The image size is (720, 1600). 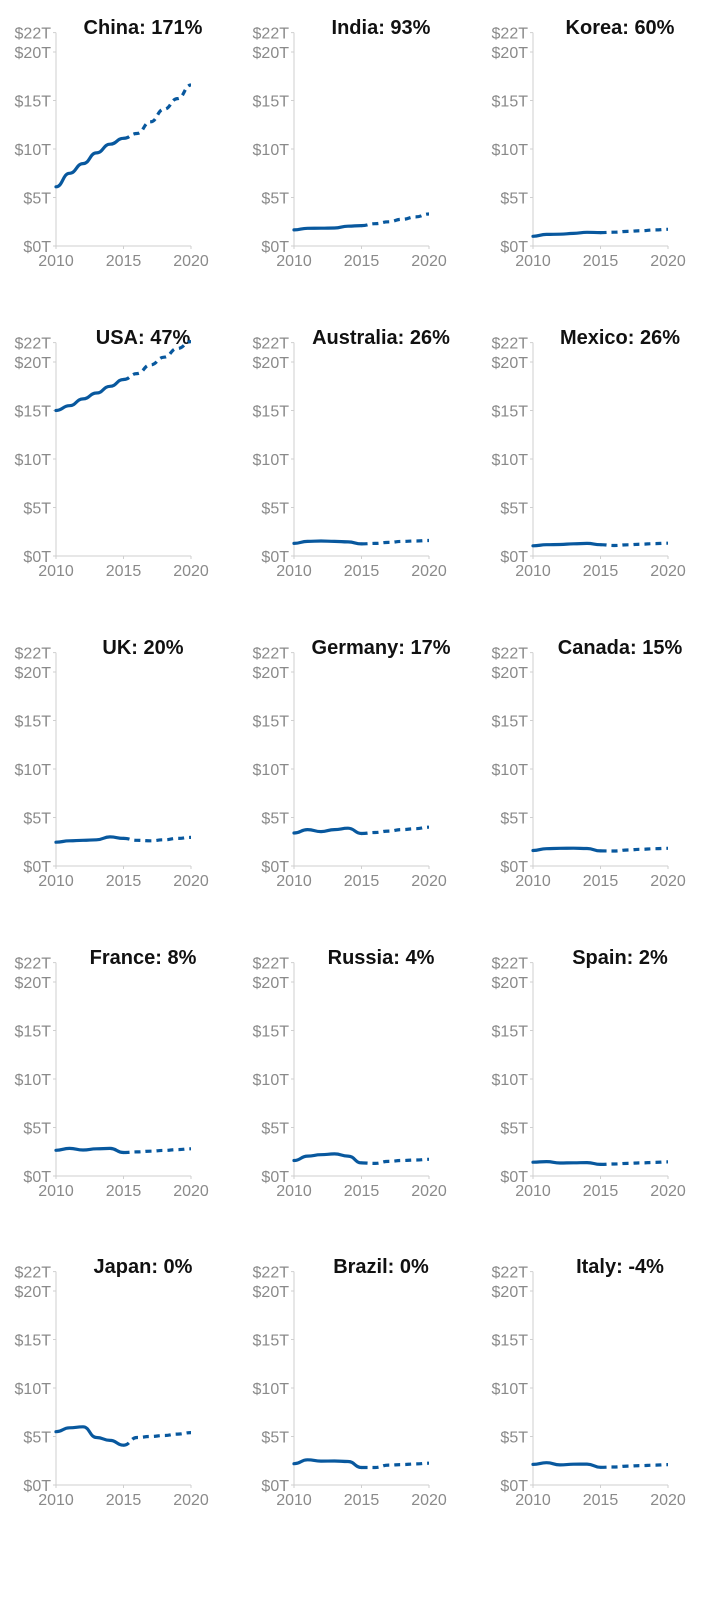 What do you see at coordinates (381, 958) in the screenshot?
I see `chart-title: Russia: 4%` at bounding box center [381, 958].